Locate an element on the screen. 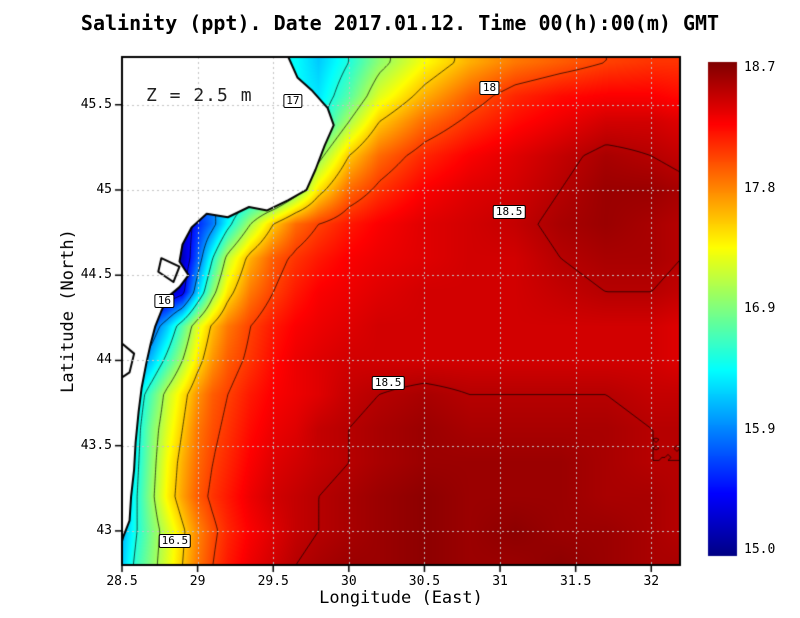 This screenshot has width=800, height=618. y-axis-label: Latitude (North) is located at coordinates (68, 311).